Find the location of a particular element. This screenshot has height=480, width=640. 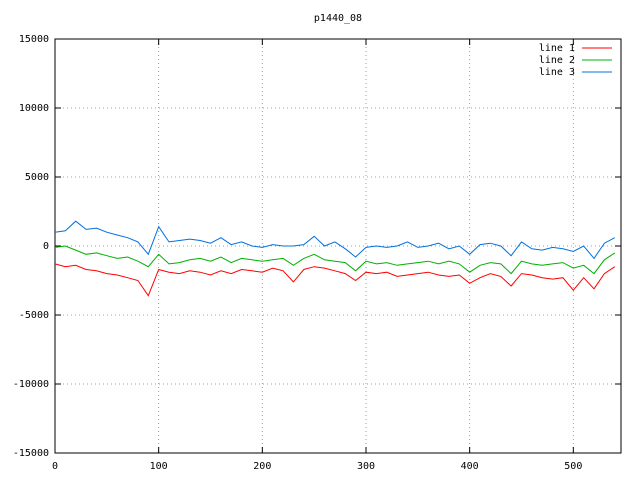

x-tick-label: 400 is located at coordinates (470, 466).